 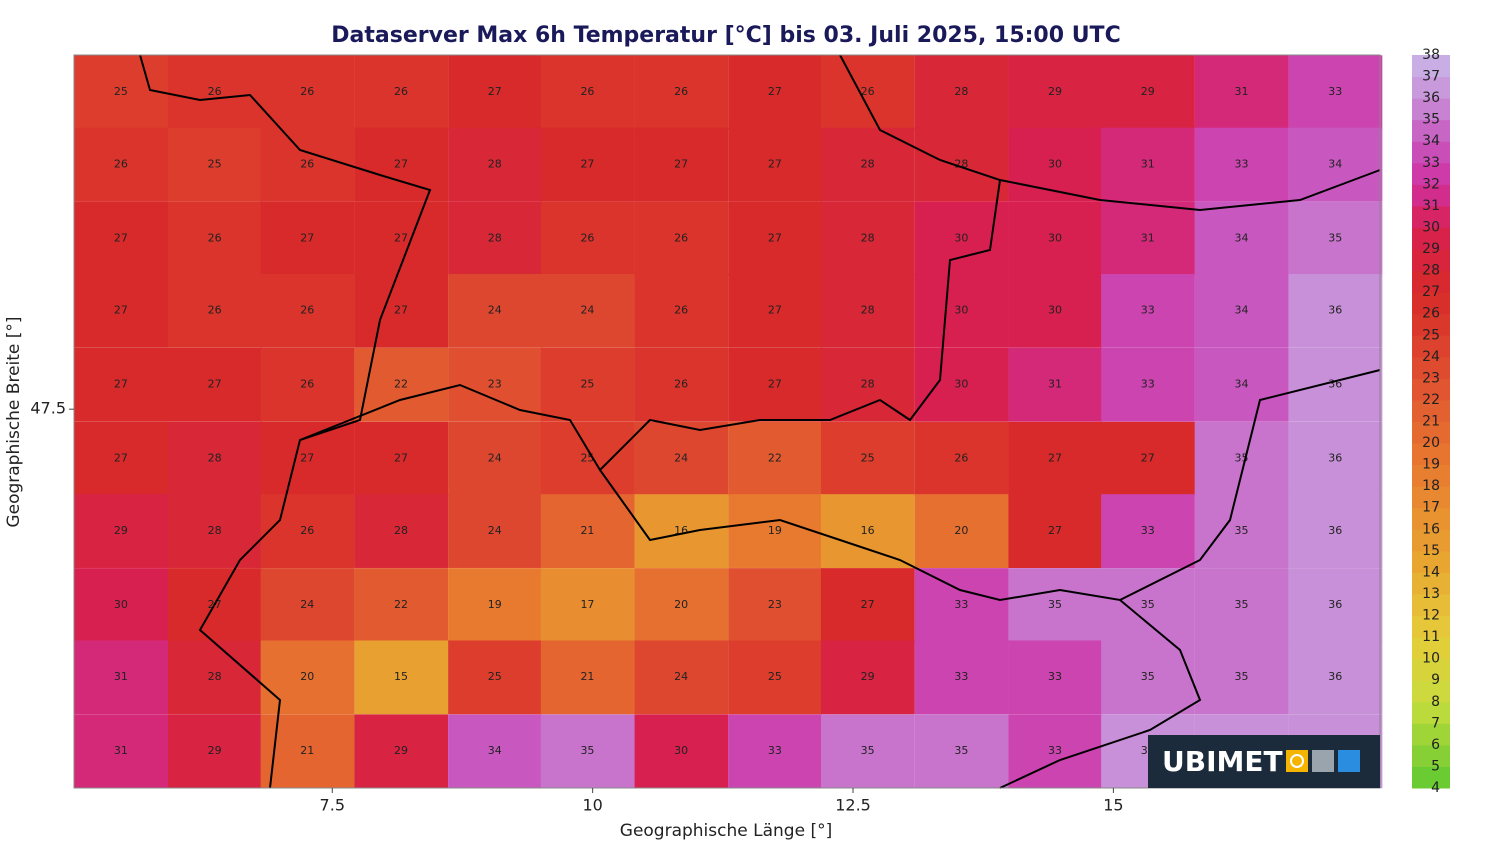 I want to click on cell-label: 20, so click(x=961, y=530).